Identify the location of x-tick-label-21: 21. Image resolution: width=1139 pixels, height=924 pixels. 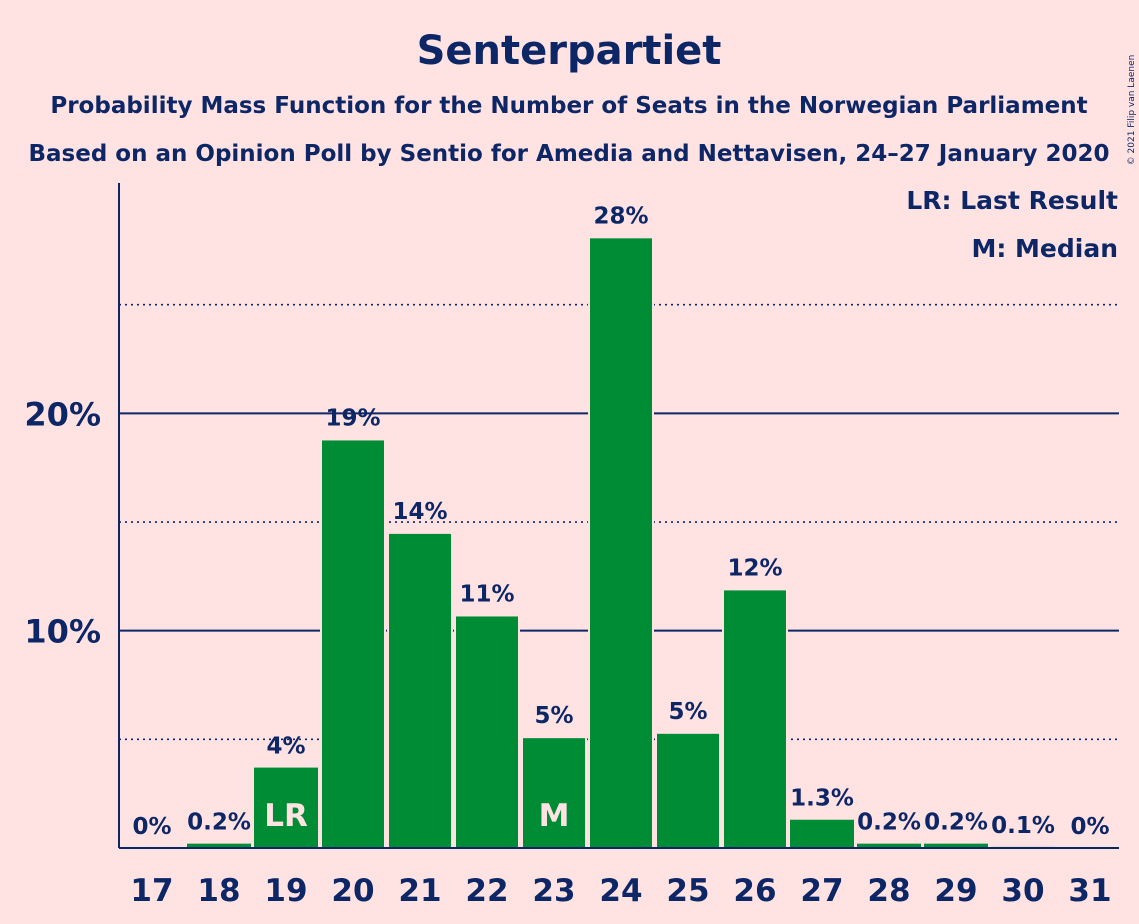
(419, 891).